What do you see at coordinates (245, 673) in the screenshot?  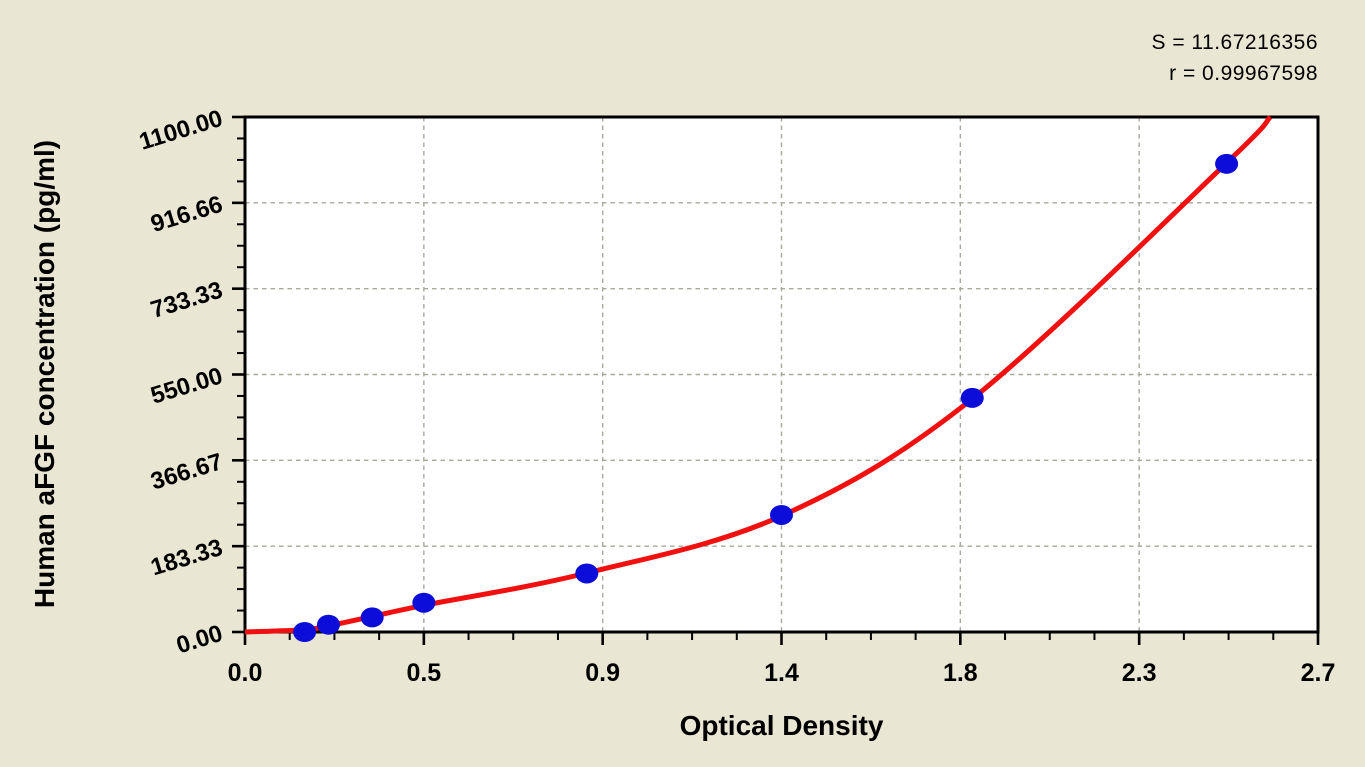 I see `x-tick-label: 0.0` at bounding box center [245, 673].